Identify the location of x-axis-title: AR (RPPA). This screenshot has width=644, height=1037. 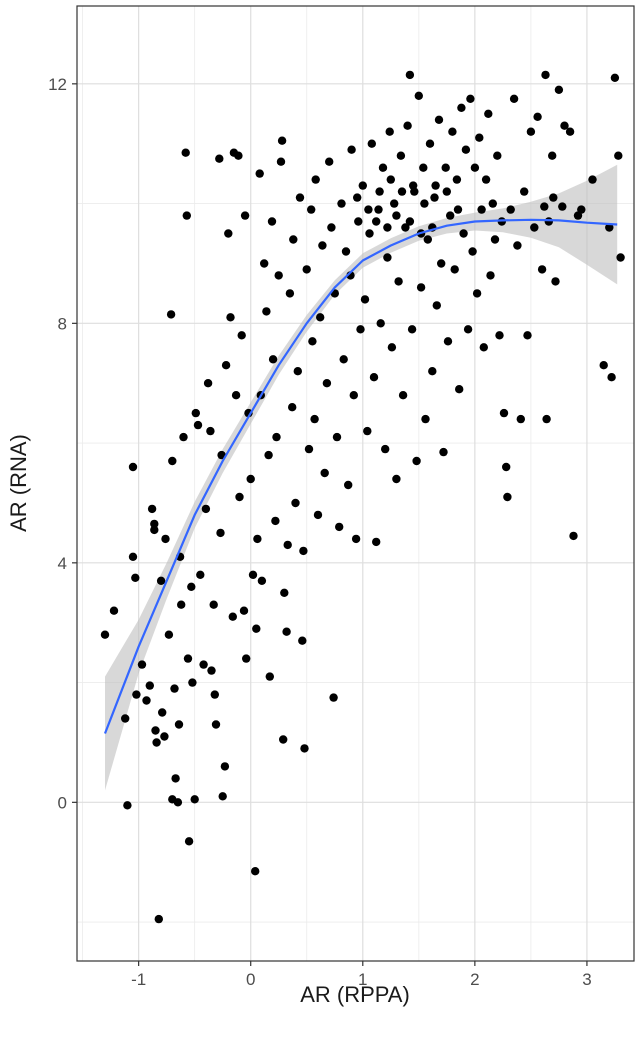
(355, 994).